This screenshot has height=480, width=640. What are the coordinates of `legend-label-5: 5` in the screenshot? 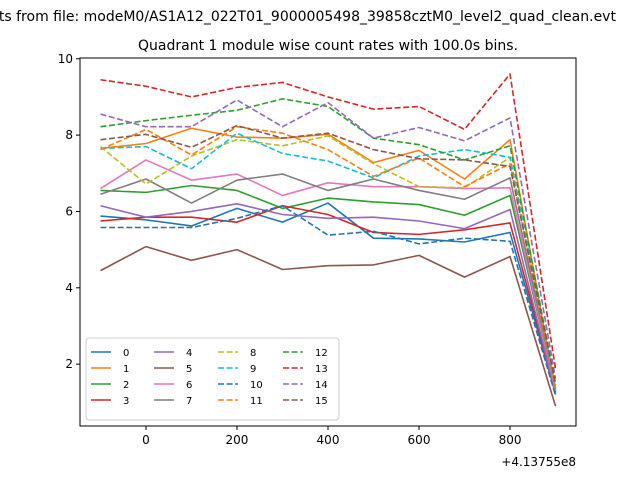 It's located at (189, 369).